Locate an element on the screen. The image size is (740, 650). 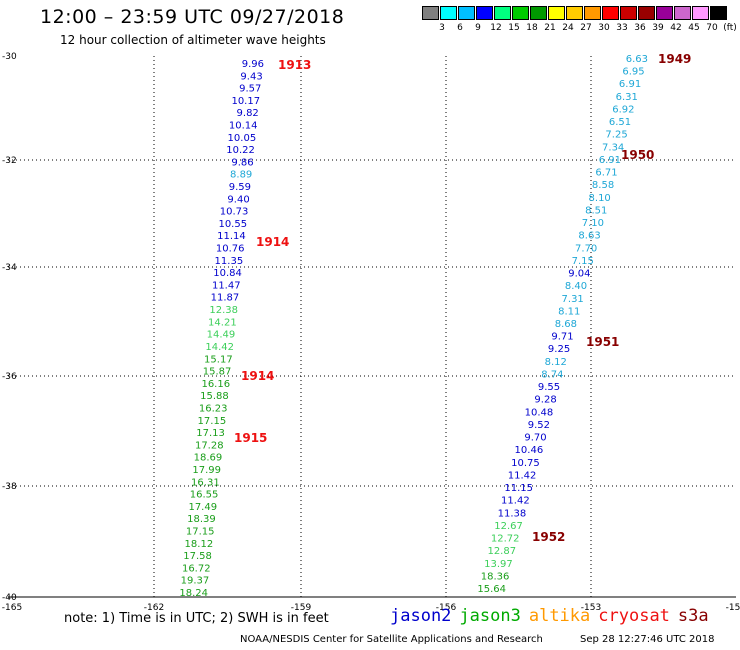
pass-time-label: 1950 is located at coordinates (637, 155).